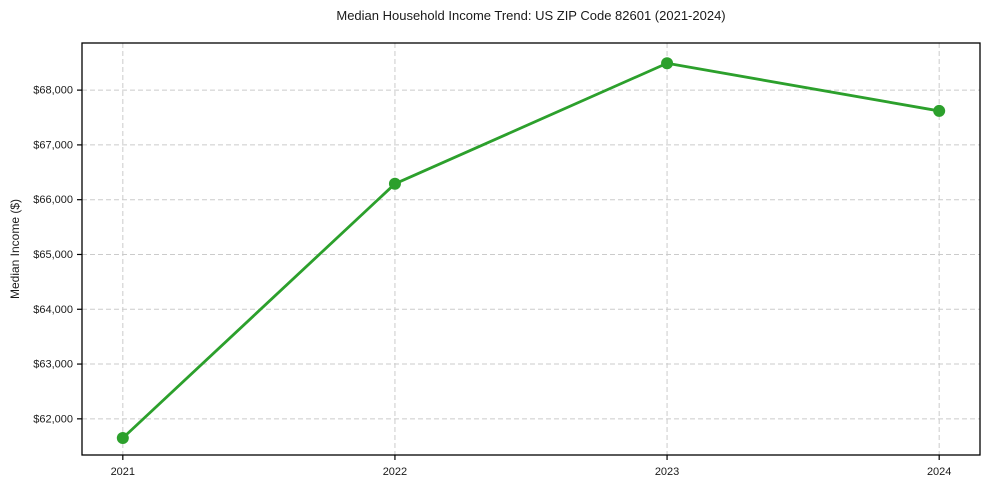 Image resolution: width=989 pixels, height=490 pixels. I want to click on y-tick-label: $62,000, so click(53, 419).